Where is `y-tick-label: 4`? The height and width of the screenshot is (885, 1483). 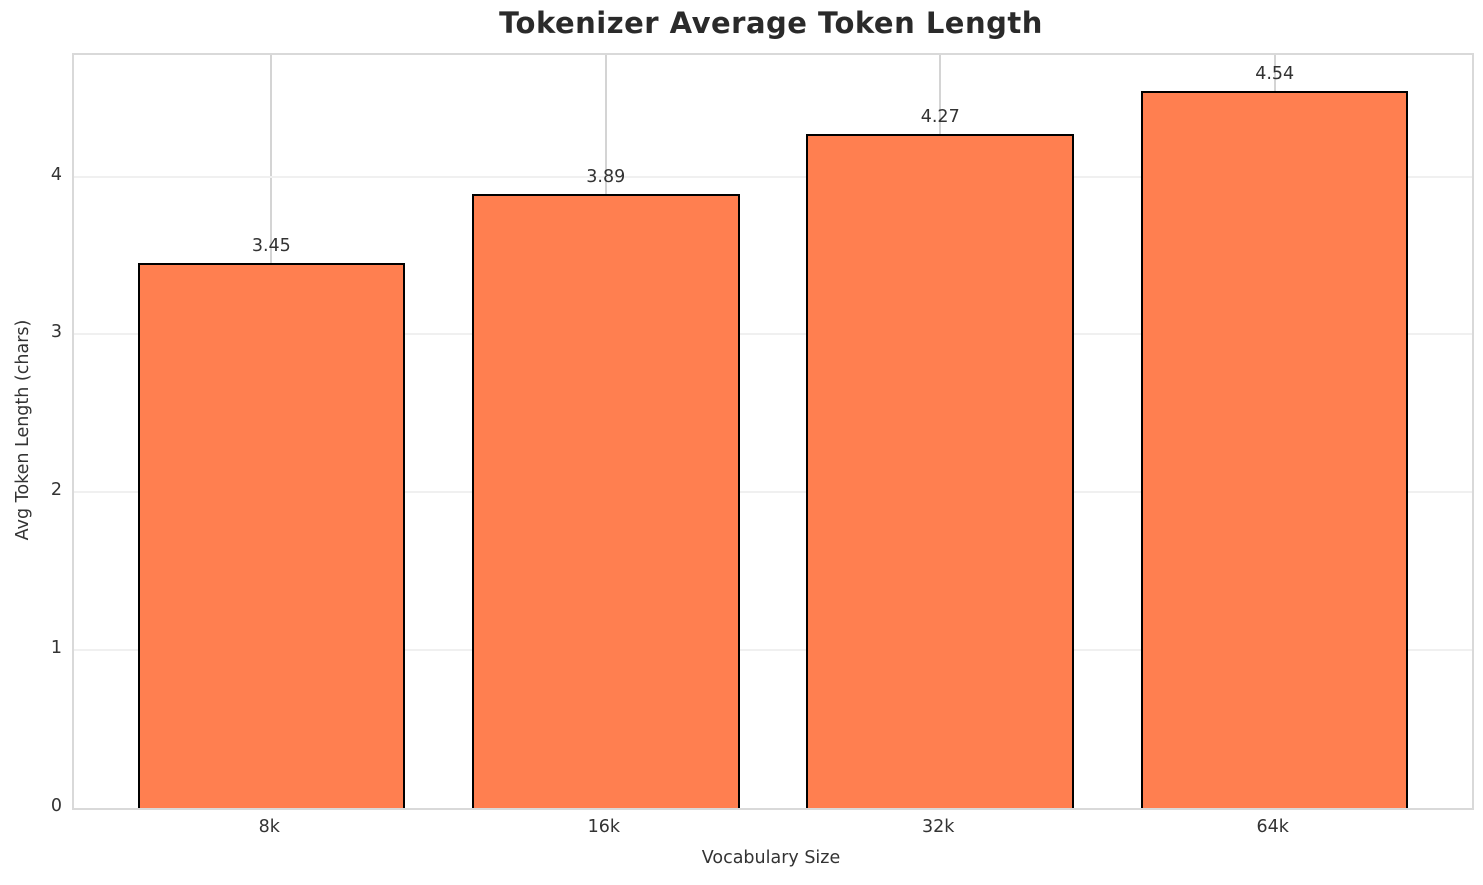 y-tick-label: 4 is located at coordinates (56, 174).